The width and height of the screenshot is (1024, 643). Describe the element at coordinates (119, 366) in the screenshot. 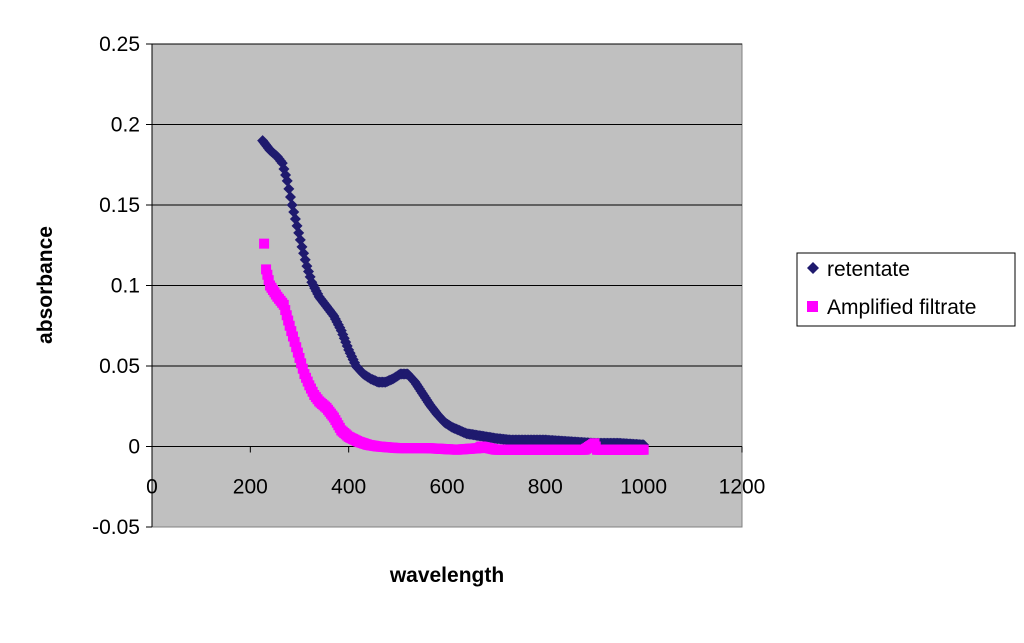

I see `y-tick-label: 0.05` at that location.